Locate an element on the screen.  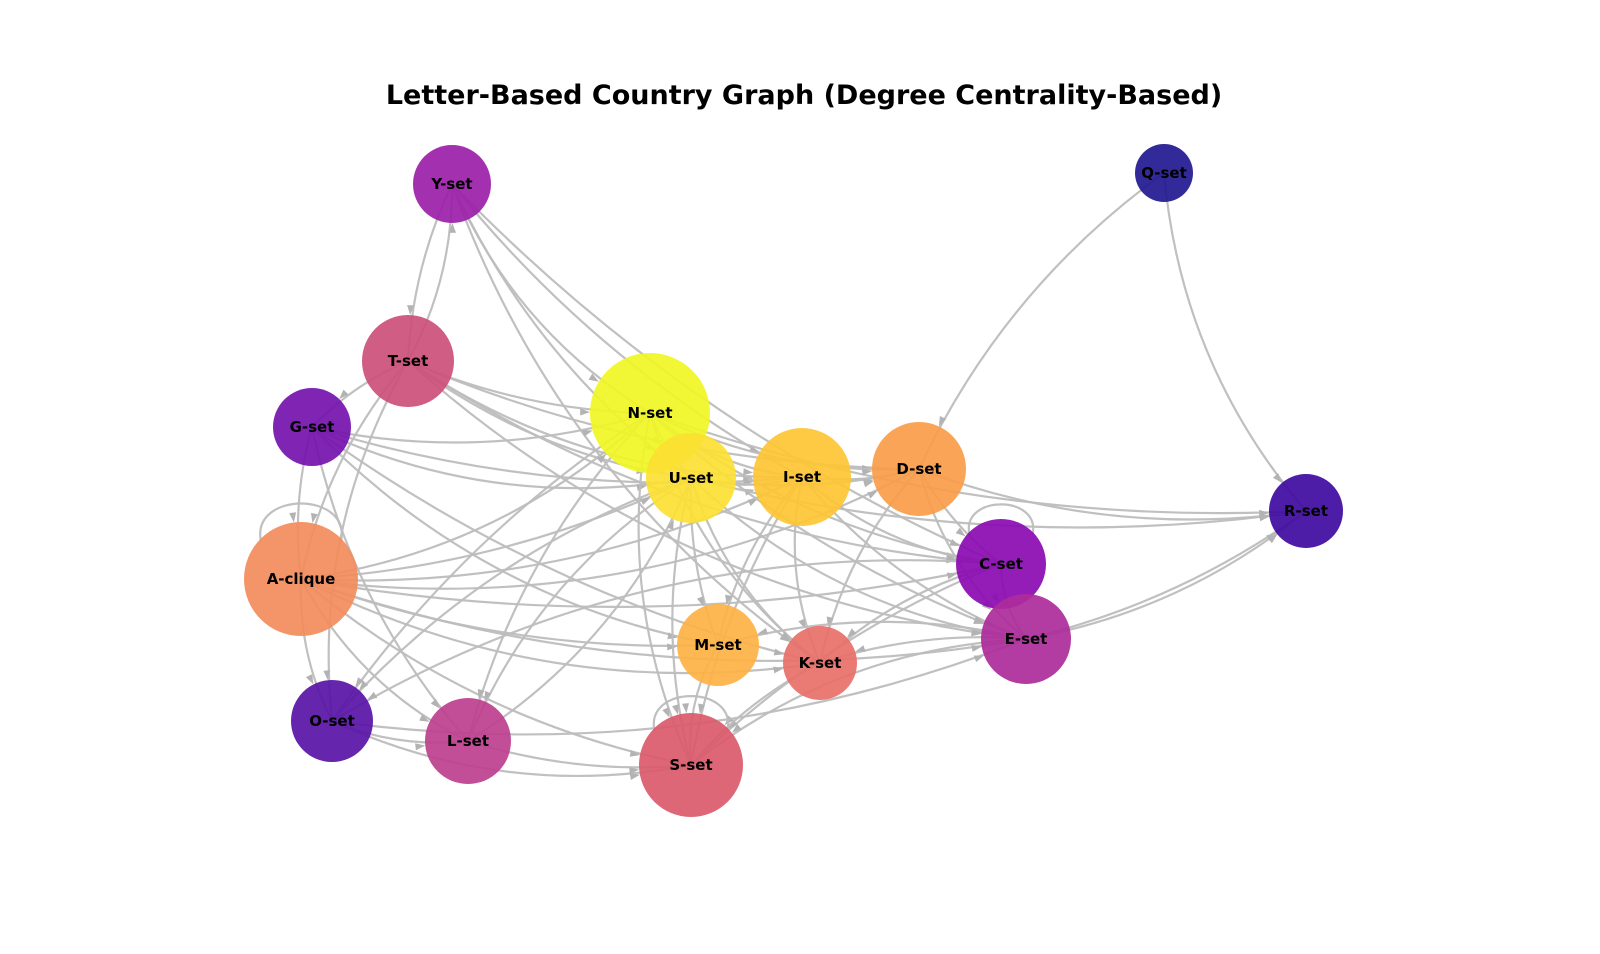
node-a: A-clique is located at coordinates (301, 579).